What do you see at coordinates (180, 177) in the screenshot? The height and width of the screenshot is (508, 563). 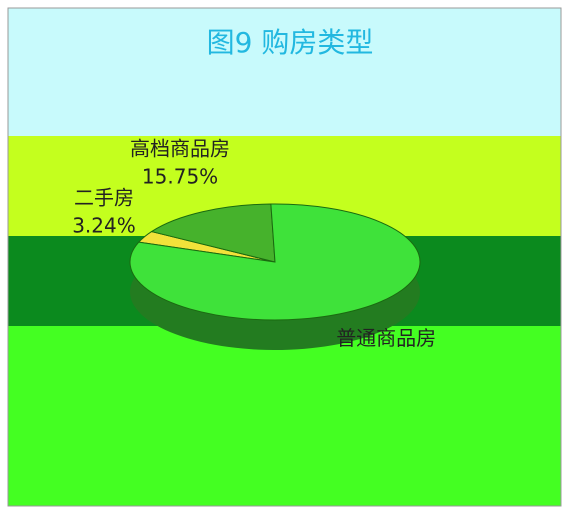 I see `value-label: 15.75%` at bounding box center [180, 177].